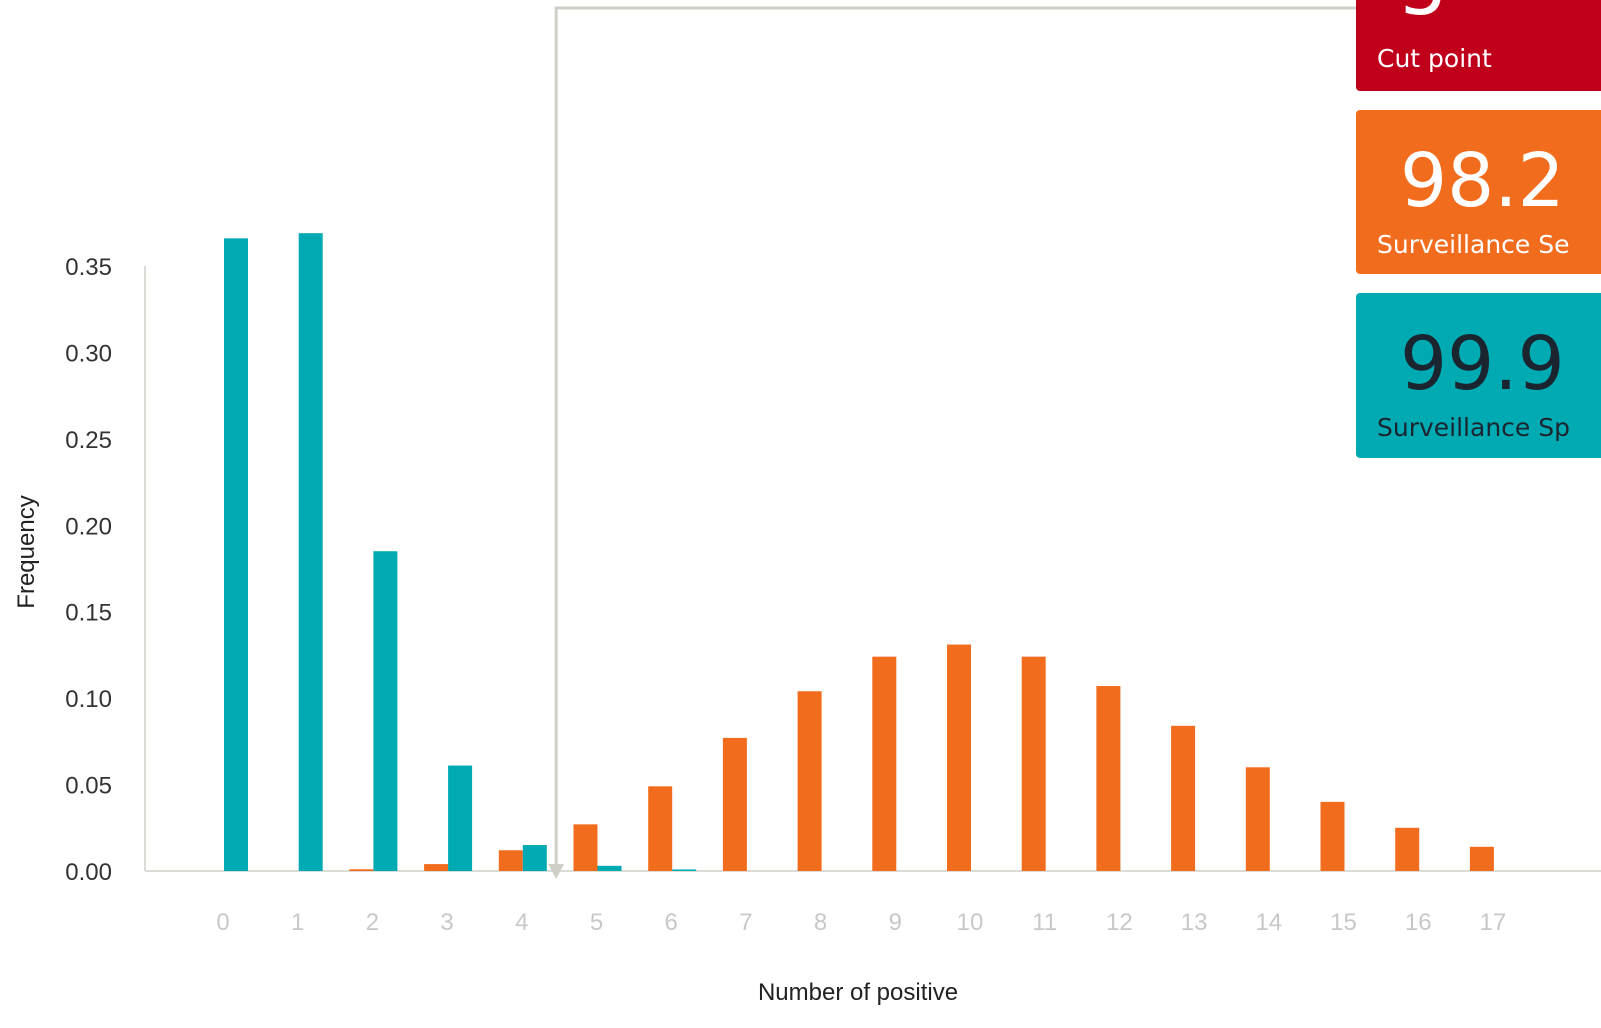 Image resolution: width=1601 pixels, height=1028 pixels. Describe the element at coordinates (88, 699) in the screenshot. I see `y-tick-label: 0.10` at that location.